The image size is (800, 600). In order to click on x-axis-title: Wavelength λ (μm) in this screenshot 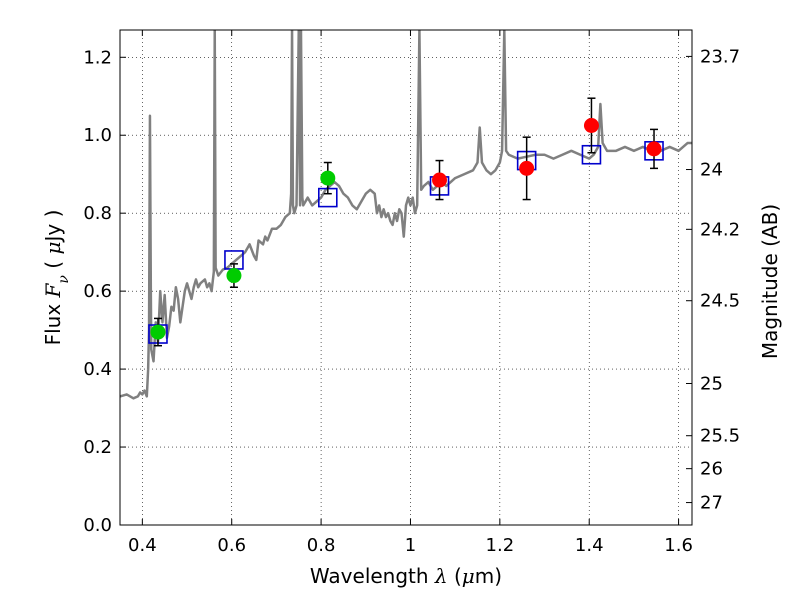, I will do `click(406, 576)`.